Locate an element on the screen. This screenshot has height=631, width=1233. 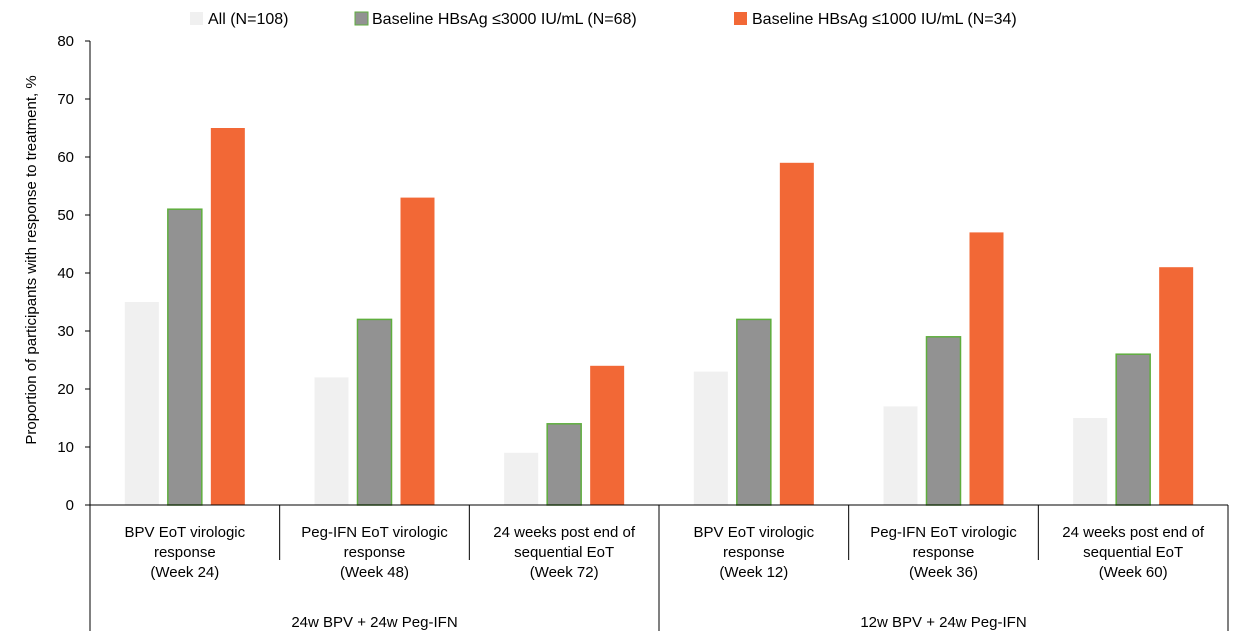
legend-label: Baseline HBsAg ≤1000 IU/mL (N=34) is located at coordinates (884, 19).